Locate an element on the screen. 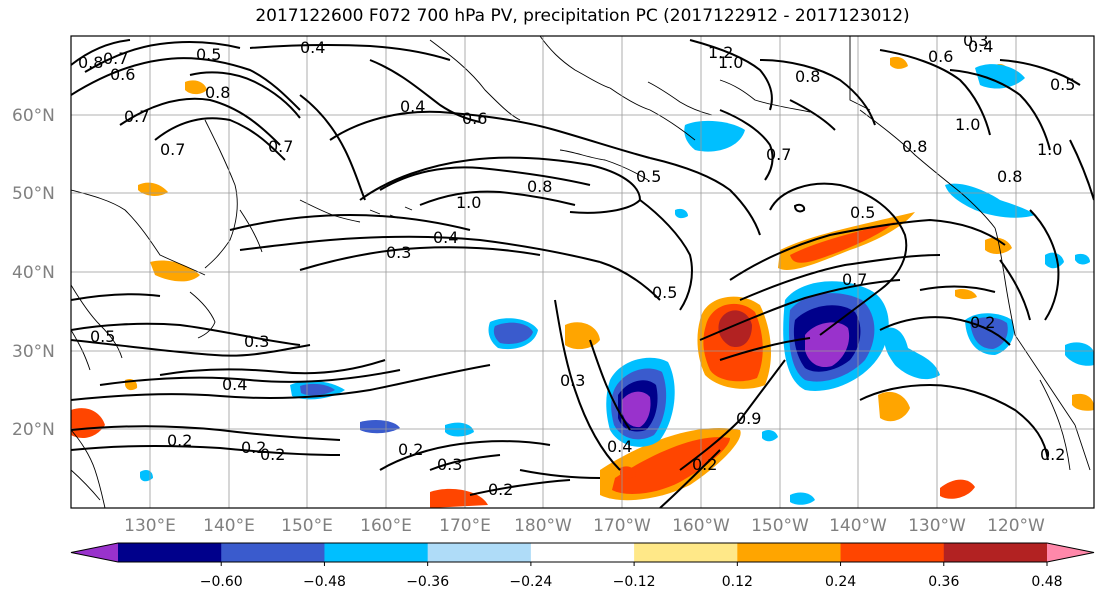 This screenshot has width=1105, height=601. colorbar-outline is located at coordinates (582, 552).